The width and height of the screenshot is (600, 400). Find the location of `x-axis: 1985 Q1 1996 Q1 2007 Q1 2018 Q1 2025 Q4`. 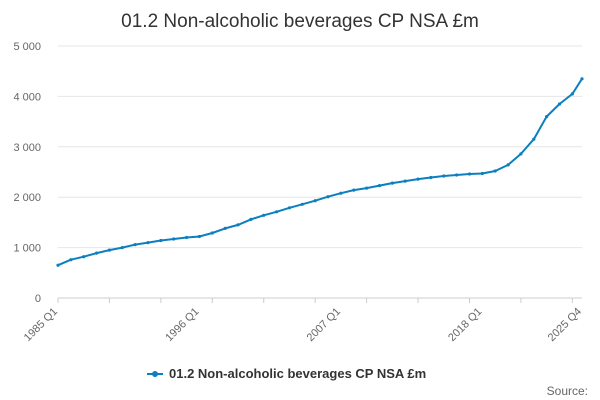

x-axis: 1985 Q1 1996 Q1 2007 Q1 2018 Q1 2025 Q4 is located at coordinates (303, 320).